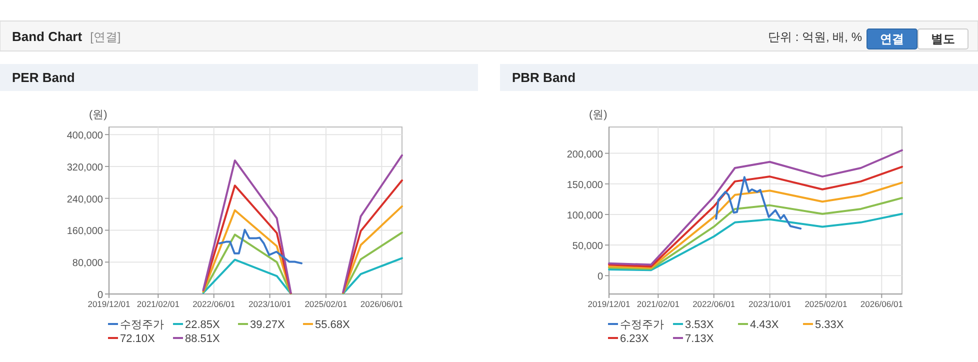 The height and width of the screenshot is (362, 978). What do you see at coordinates (943, 39) in the screenshot?
I see `text: 별도` at bounding box center [943, 39].